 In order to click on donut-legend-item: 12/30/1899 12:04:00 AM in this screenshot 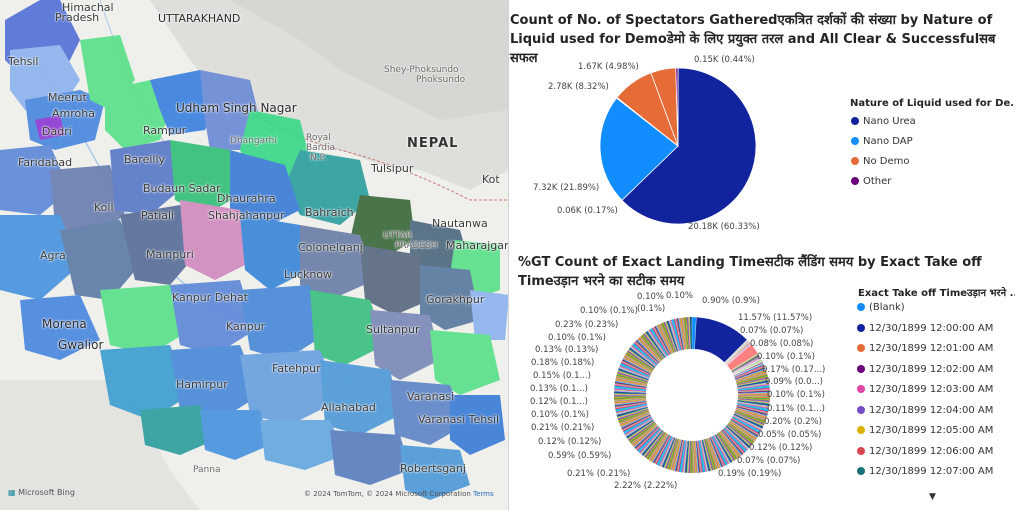, I will do `click(925, 410)`.